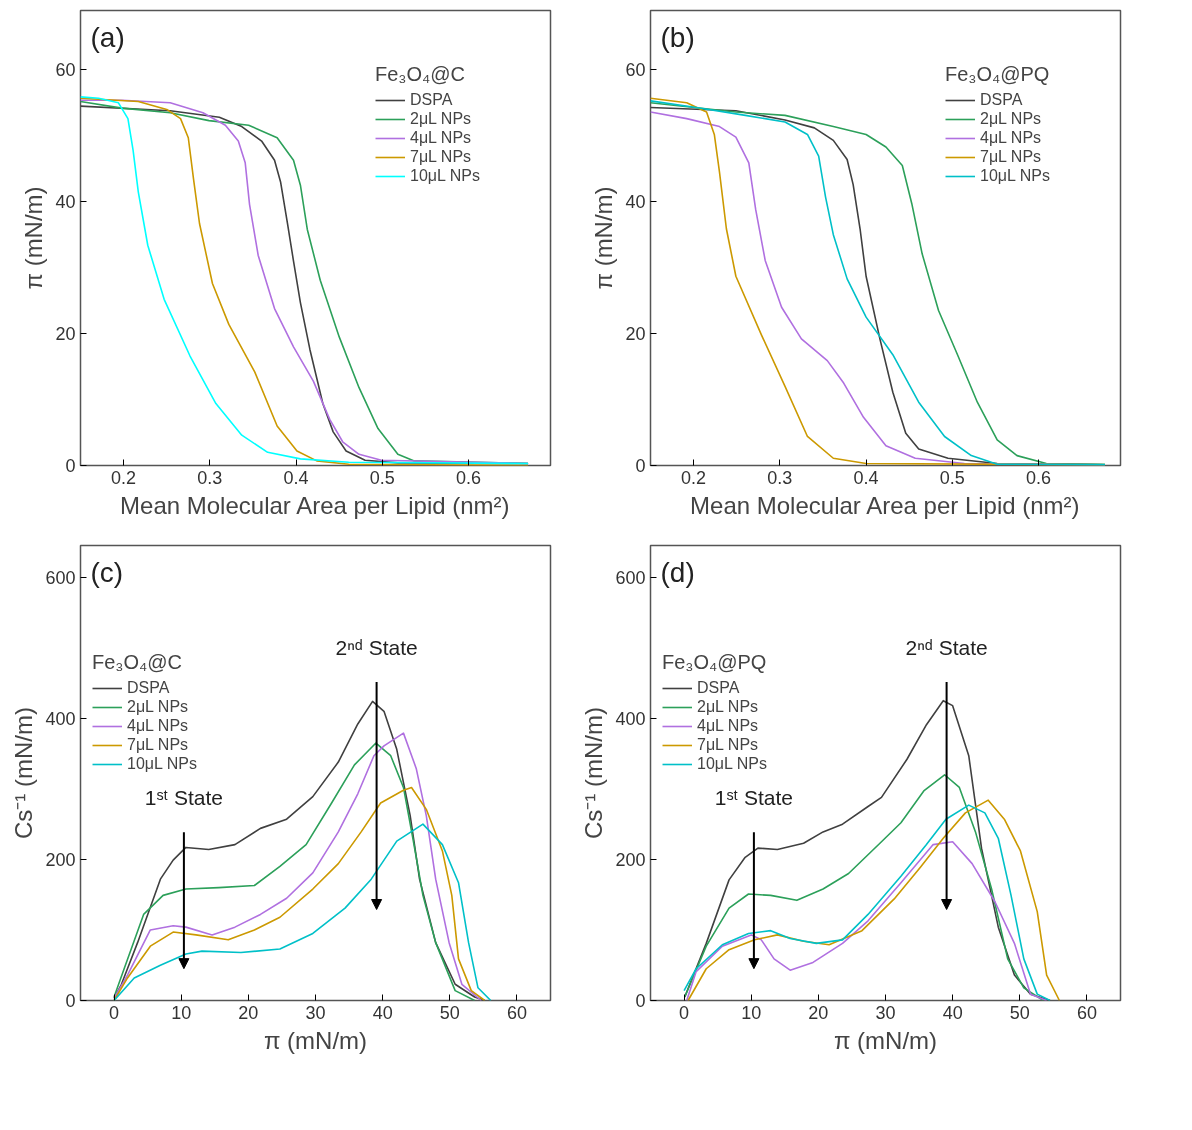  What do you see at coordinates (107, 572) in the screenshot?
I see `chart-title: (c)` at bounding box center [107, 572].